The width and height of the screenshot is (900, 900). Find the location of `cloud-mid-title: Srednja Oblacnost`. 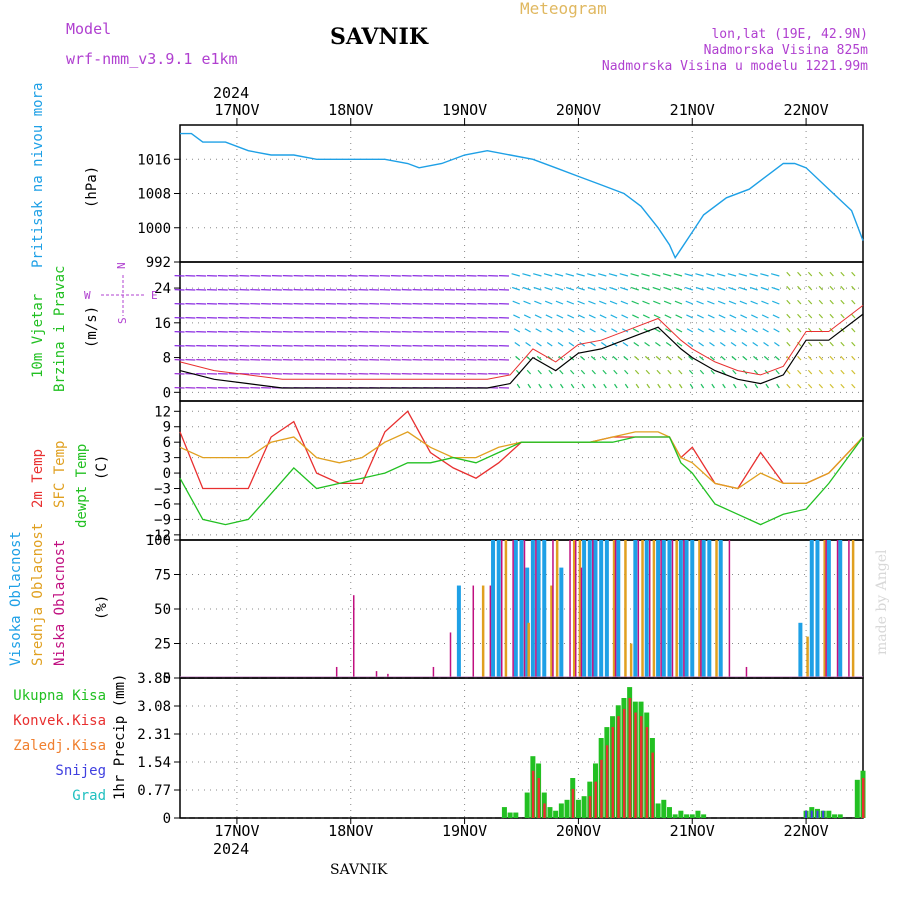

cloud-mid-title: Srednja Oblacnost is located at coordinates (38, 594).